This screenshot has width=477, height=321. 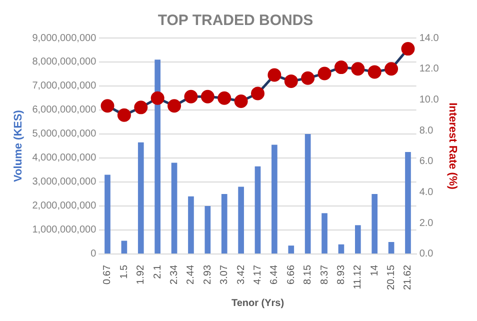 I want to click on x-tick-label: 3.07, so click(x=224, y=274).